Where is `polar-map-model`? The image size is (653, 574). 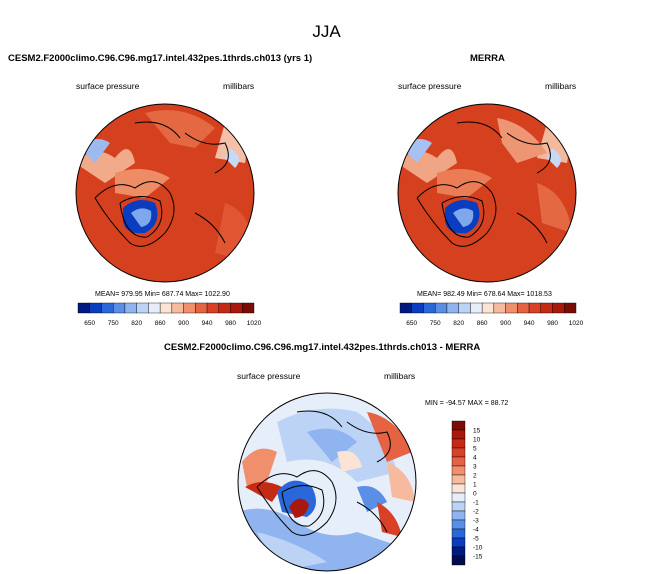 polar-map-model is located at coordinates (165, 193).